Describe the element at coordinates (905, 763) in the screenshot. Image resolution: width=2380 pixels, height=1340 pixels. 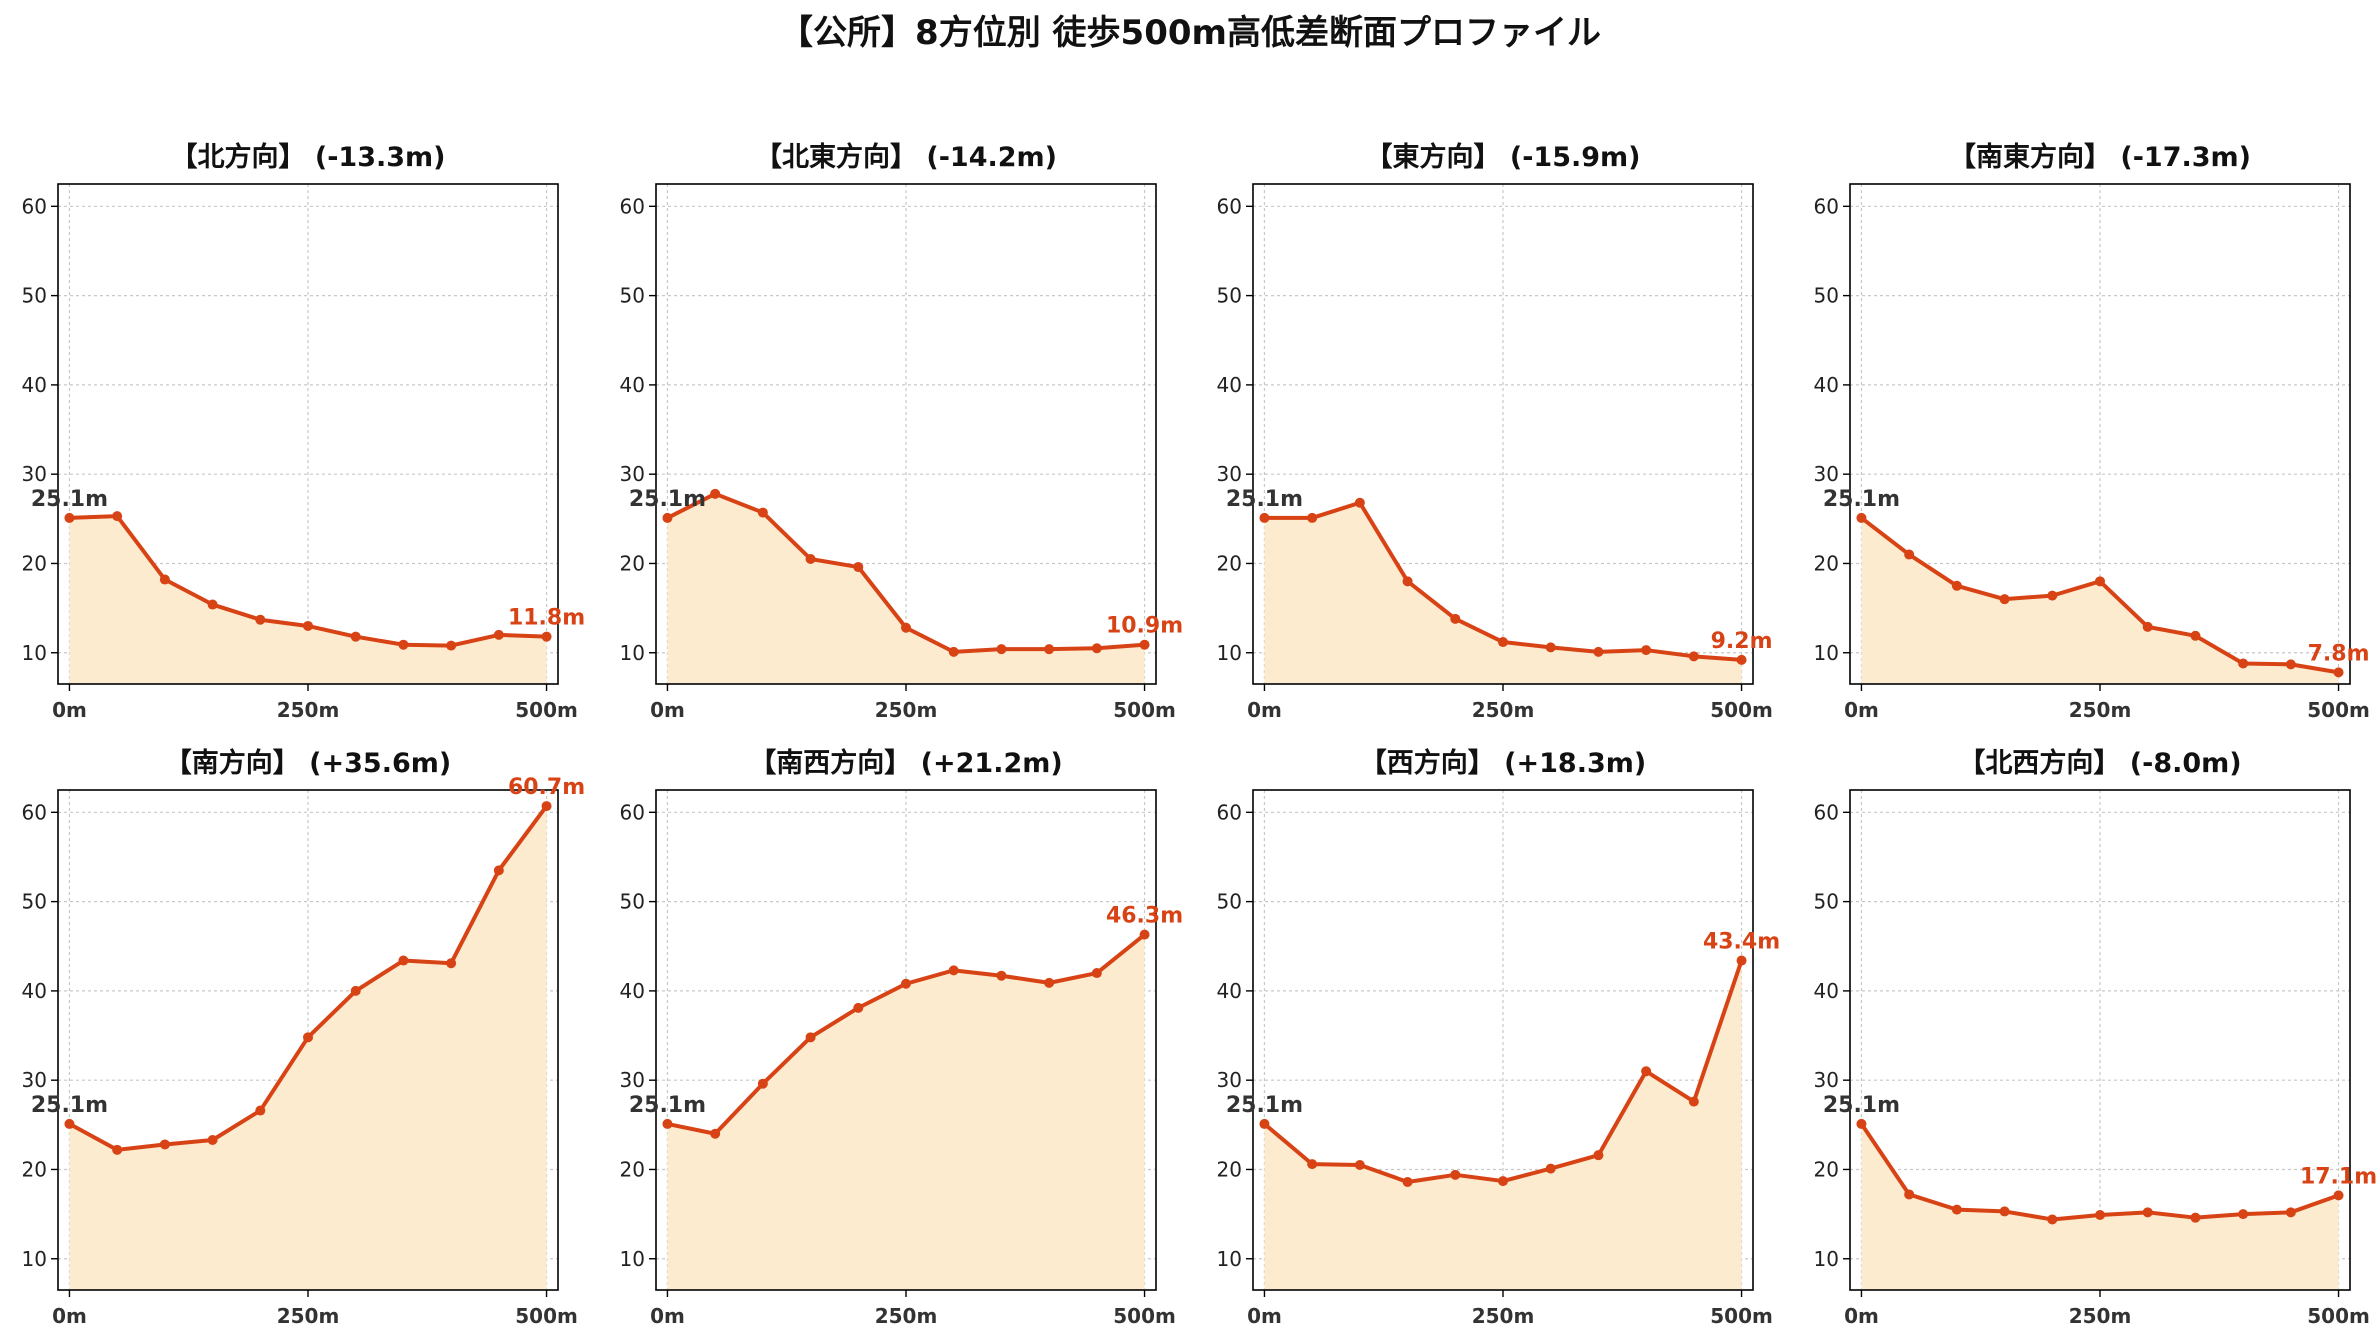
I see `panel-title: 【南西方向】 (+21.2m)` at that location.